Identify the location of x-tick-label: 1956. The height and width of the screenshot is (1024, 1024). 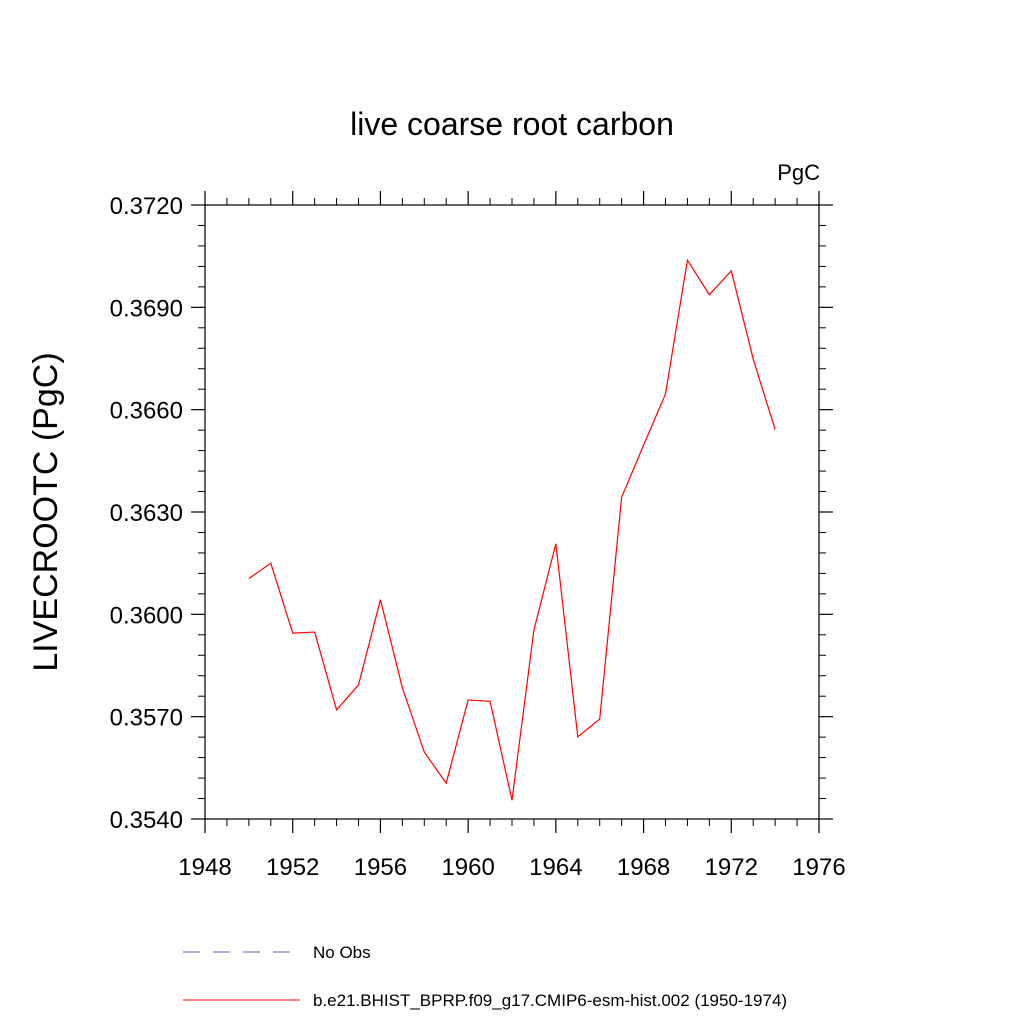
(380, 867).